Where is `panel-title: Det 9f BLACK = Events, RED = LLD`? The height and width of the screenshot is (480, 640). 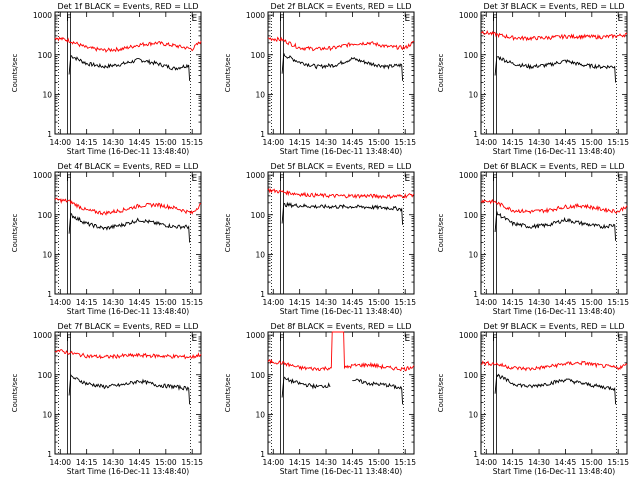 panel-title: Det 9f BLACK = Events, RED = LLD is located at coordinates (553, 326).